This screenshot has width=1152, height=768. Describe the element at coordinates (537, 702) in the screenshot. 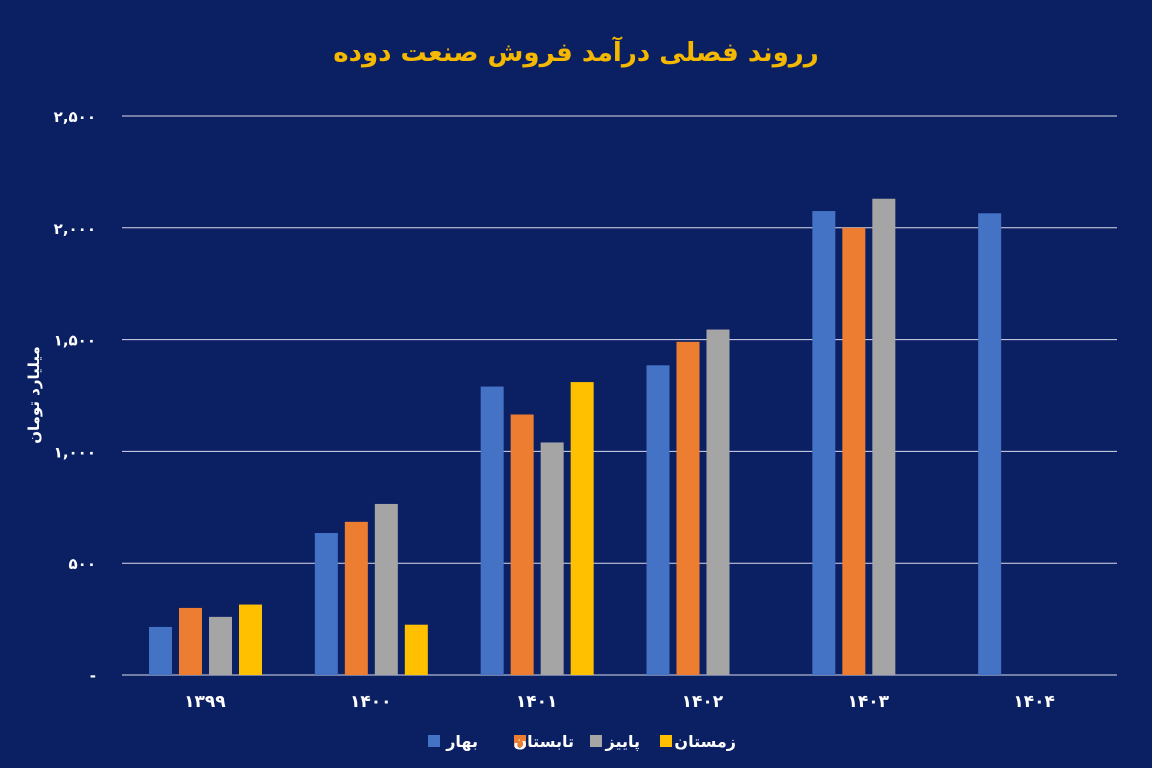

I see `x-tick-label: ۱۴۰۱` at that location.